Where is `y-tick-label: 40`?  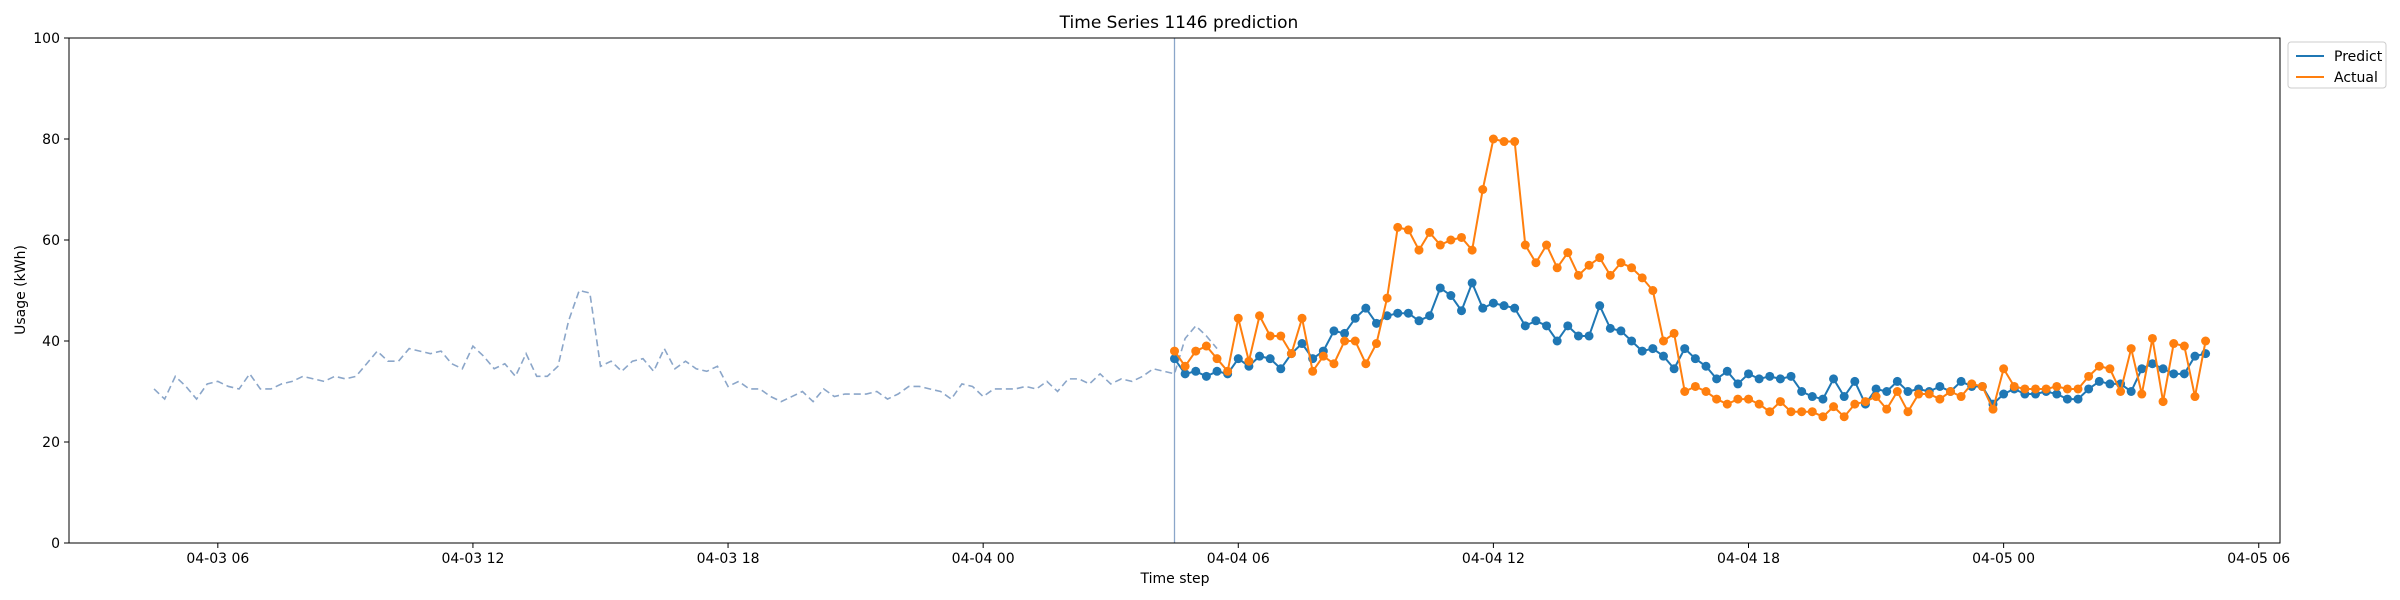 y-tick-label: 40 is located at coordinates (51, 342).